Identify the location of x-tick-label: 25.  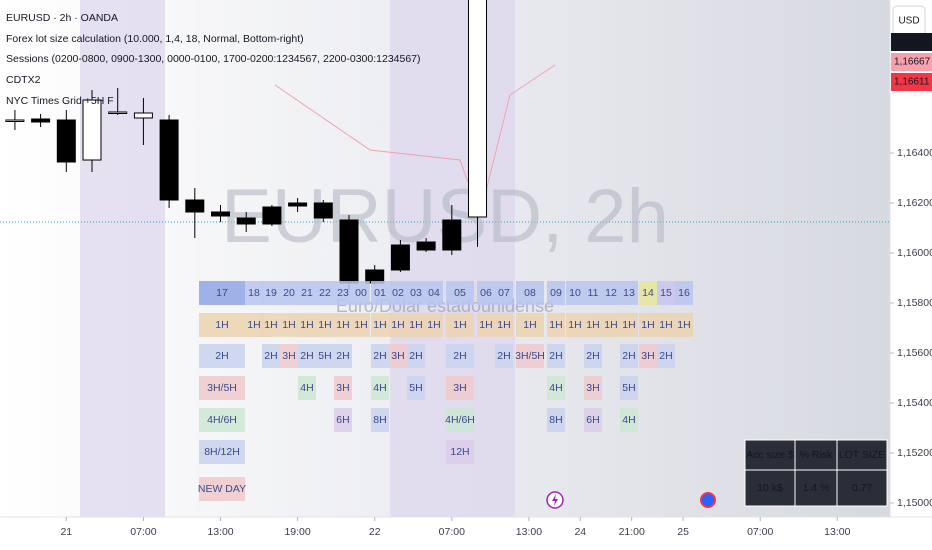
(683, 532).